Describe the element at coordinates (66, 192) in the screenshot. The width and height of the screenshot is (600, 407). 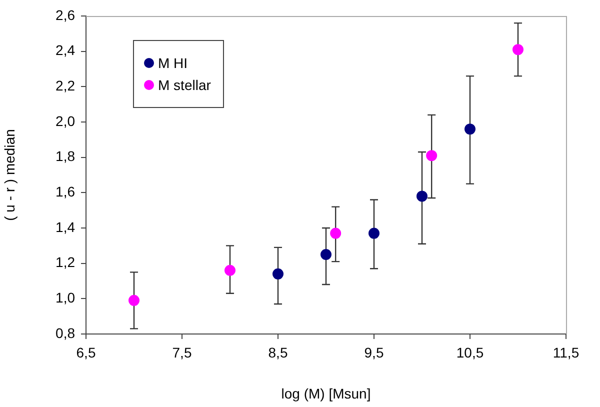
I see `y-tick-label: 1,6` at that location.